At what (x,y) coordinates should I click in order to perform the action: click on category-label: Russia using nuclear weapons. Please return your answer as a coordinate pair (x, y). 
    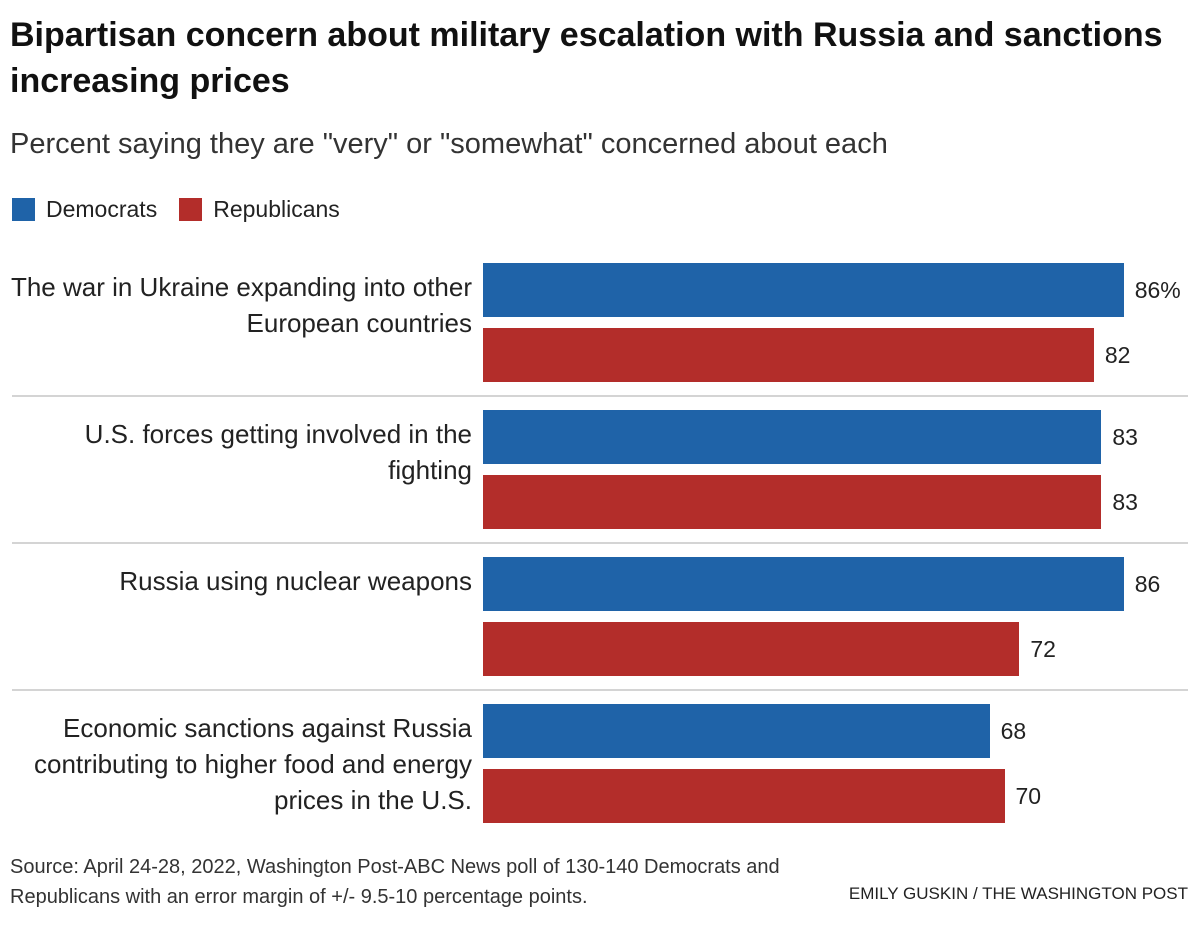
    Looking at the image, I should click on (295, 581).